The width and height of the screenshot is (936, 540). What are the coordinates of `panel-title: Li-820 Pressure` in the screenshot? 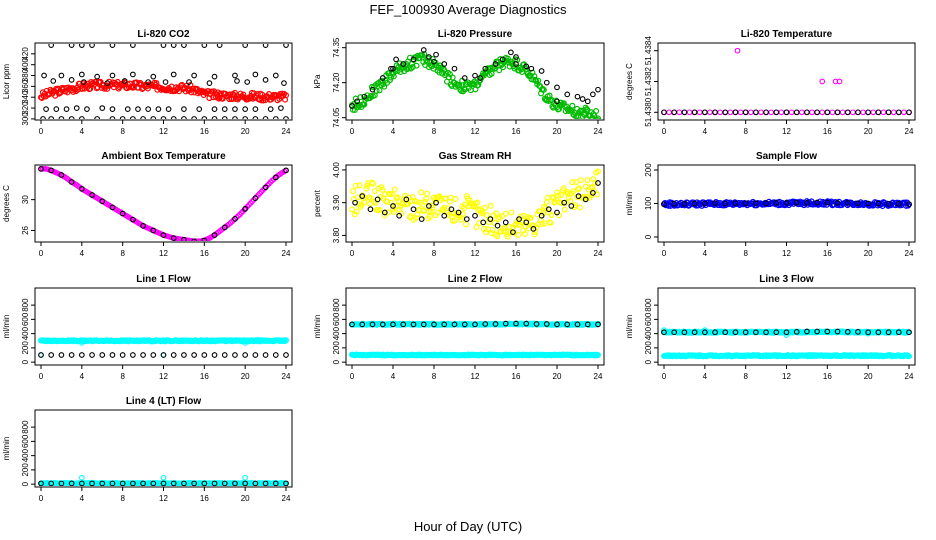 It's located at (475, 34).